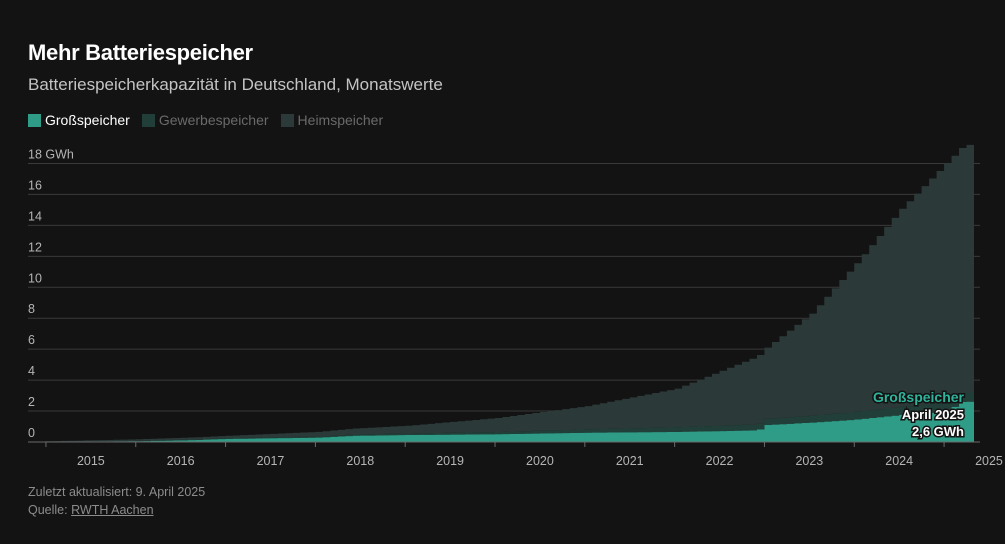  I want to click on annotation-date: April 2025, so click(933, 414).